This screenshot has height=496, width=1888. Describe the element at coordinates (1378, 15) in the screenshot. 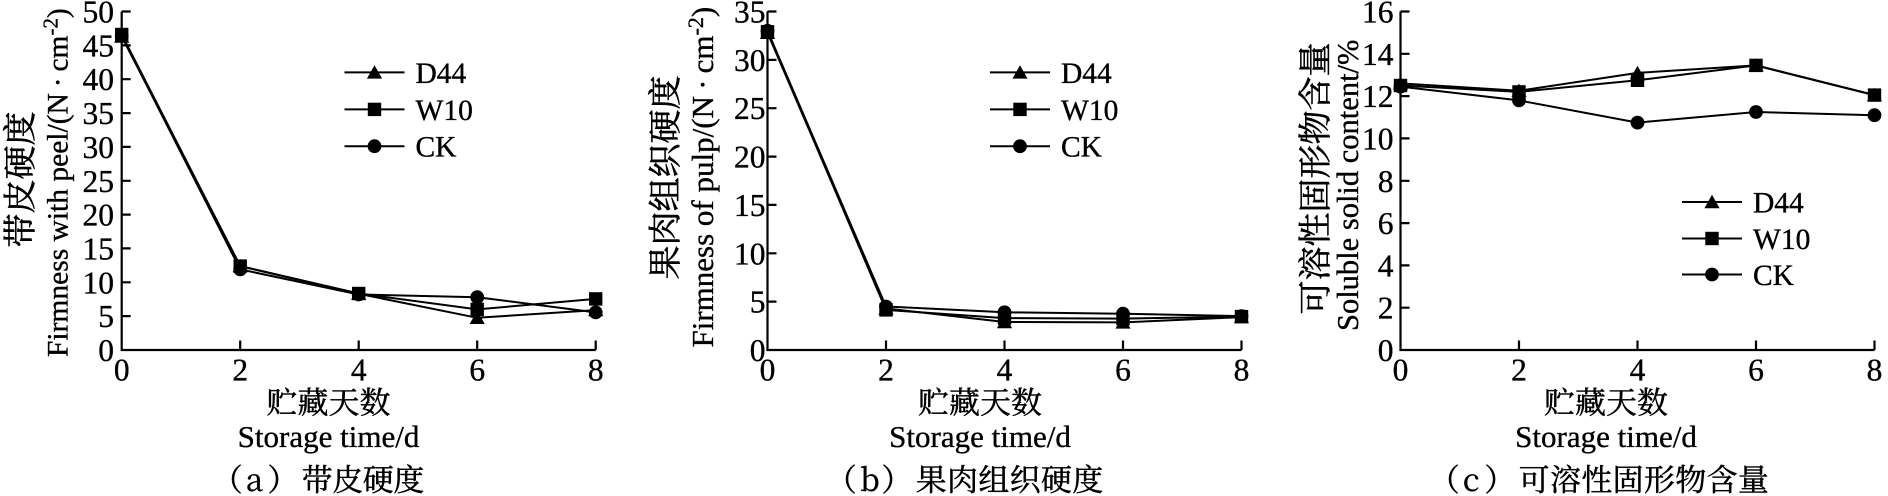

I see `svg-text: 16` at that location.